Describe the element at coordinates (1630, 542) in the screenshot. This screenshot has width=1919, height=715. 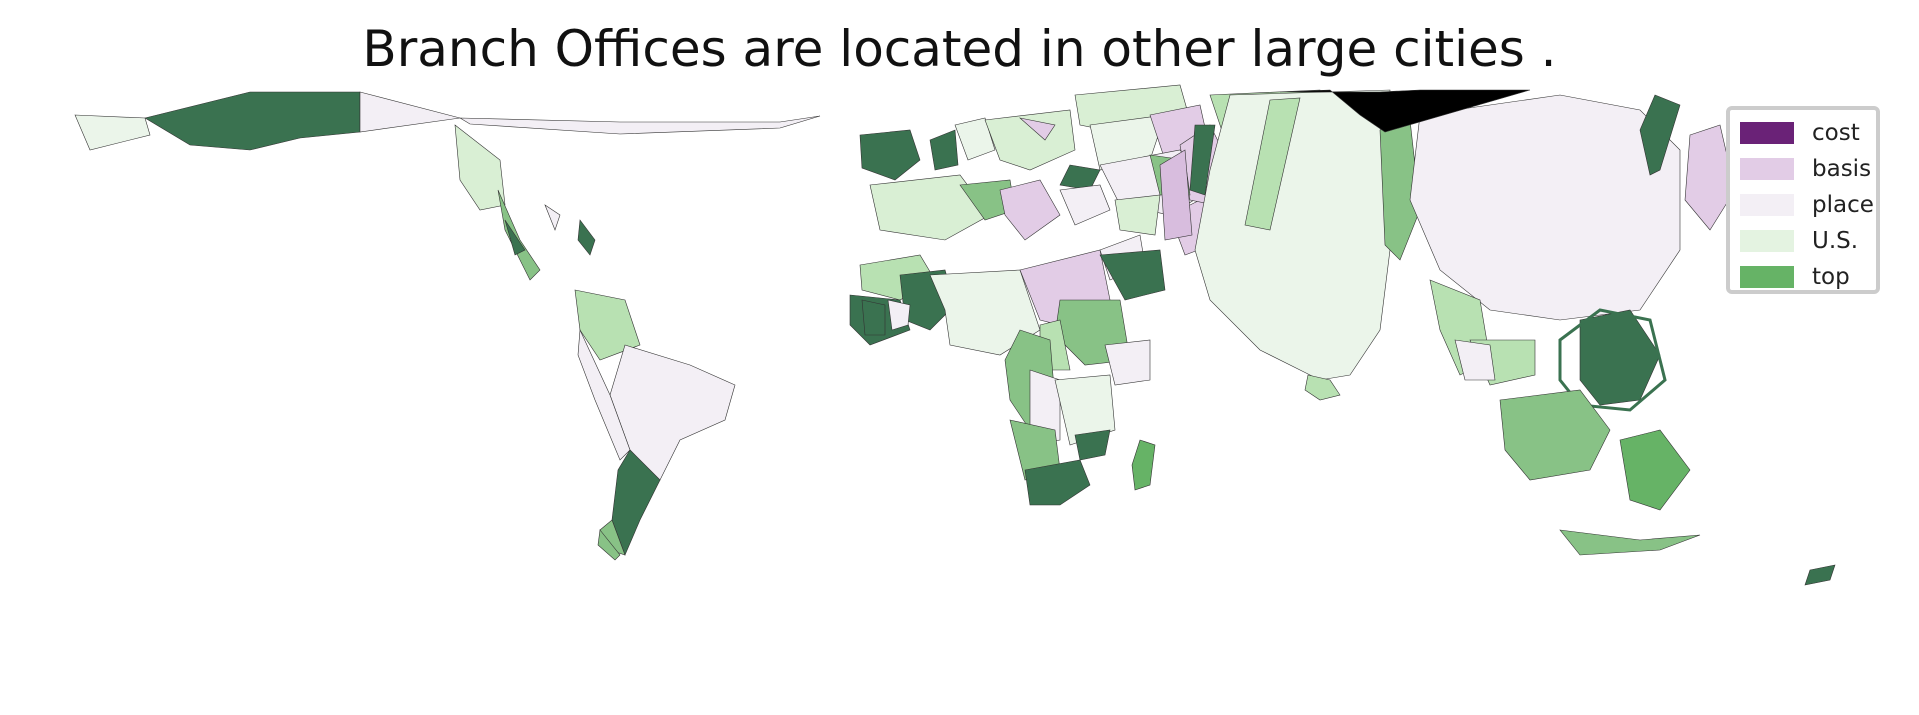
I see `region-indonesia-b` at that location.